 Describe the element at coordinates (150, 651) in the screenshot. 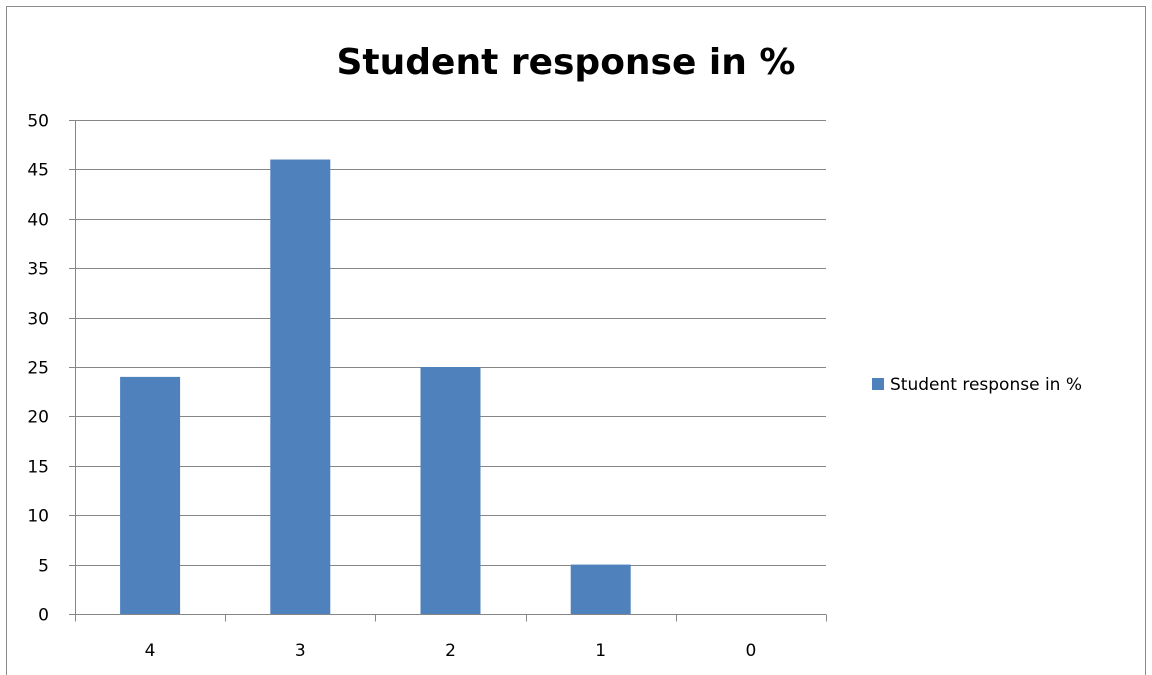

I see `x-tick-label: 4` at that location.